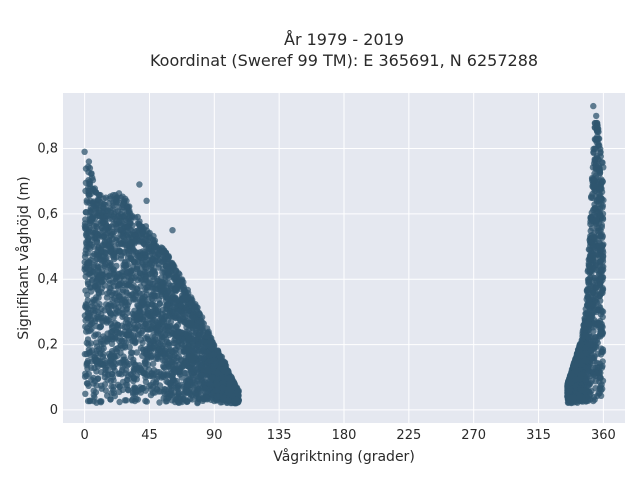 Image resolution: width=640 pixels, height=480 pixels. What do you see at coordinates (214, 435) in the screenshot?
I see `x-tick-label: 90` at bounding box center [214, 435].